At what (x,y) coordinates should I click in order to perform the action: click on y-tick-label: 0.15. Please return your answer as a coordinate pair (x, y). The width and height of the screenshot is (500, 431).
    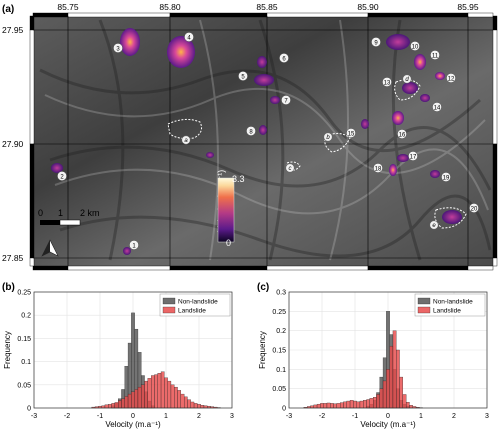
    Looking at the image, I should click on (279, 351).